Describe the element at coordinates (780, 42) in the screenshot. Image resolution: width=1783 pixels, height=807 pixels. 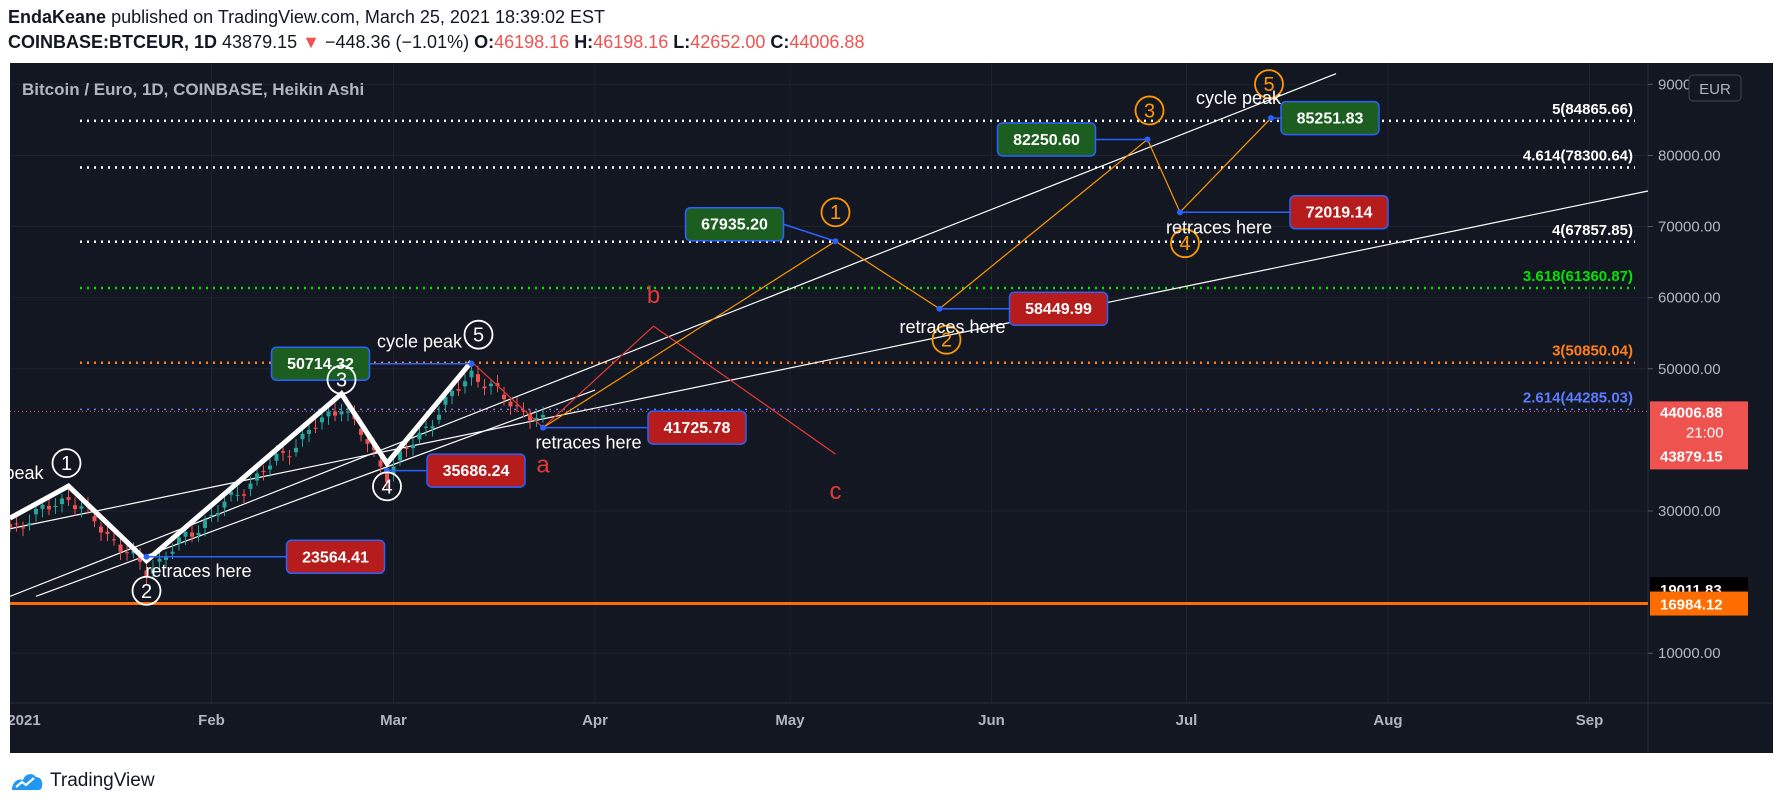
I see `close-label: C:` at that location.